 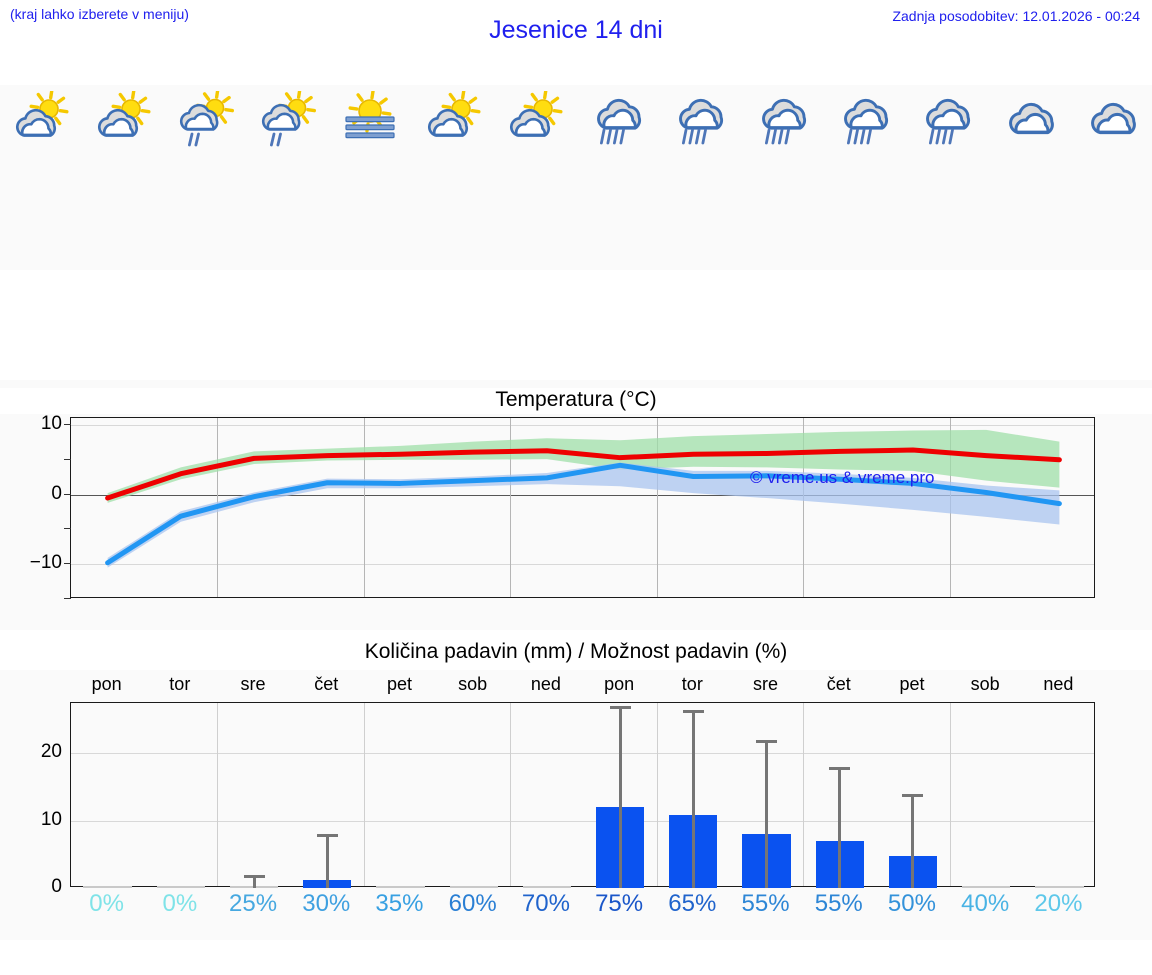 What do you see at coordinates (370, 120) in the screenshot?
I see `sun-fog-icon` at bounding box center [370, 120].